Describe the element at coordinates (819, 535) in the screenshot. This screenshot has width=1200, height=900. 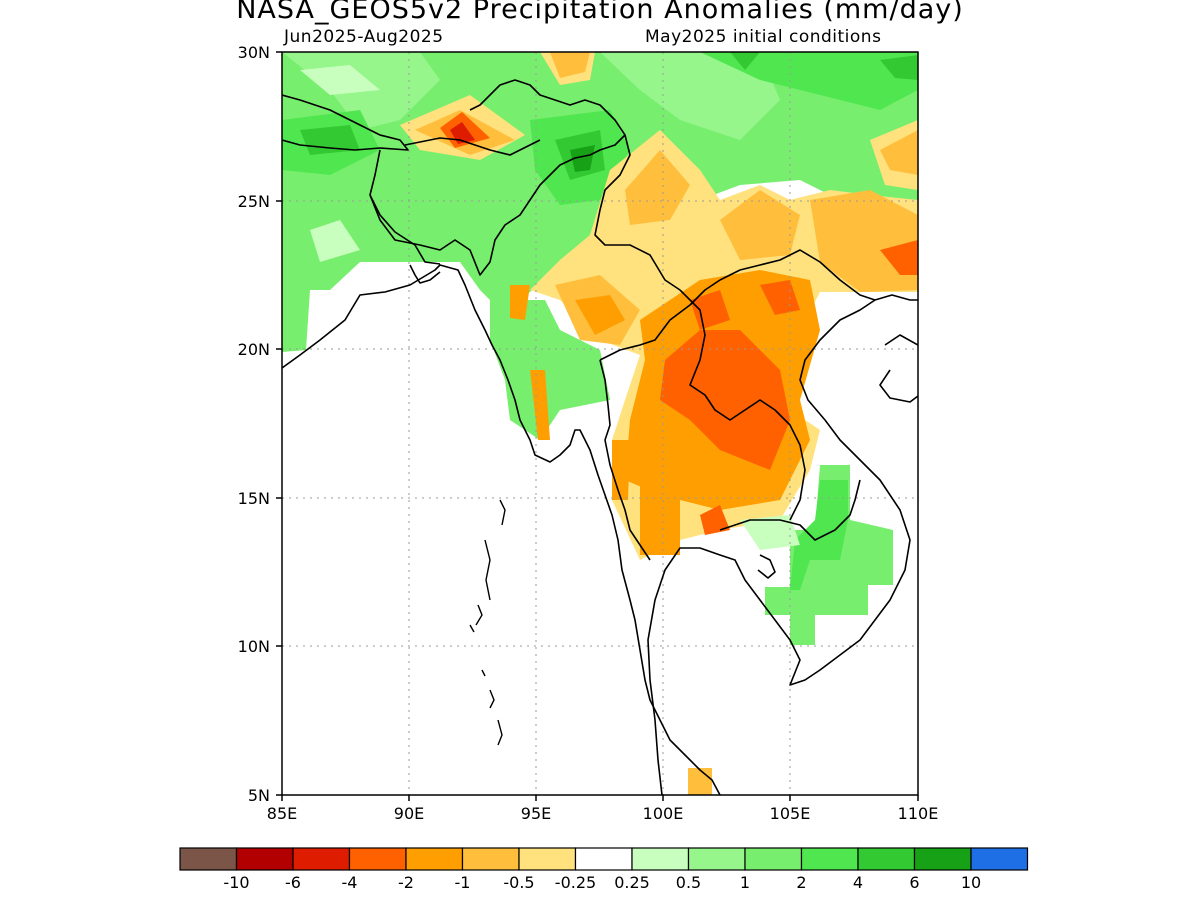
I see `anomaly-region-wet-southeast` at that location.